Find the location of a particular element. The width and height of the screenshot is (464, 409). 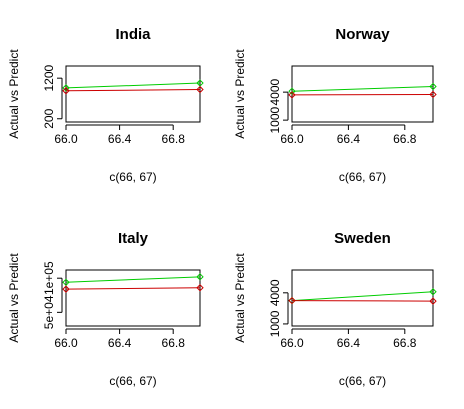

chart-title: Norway is located at coordinates (362, 34).